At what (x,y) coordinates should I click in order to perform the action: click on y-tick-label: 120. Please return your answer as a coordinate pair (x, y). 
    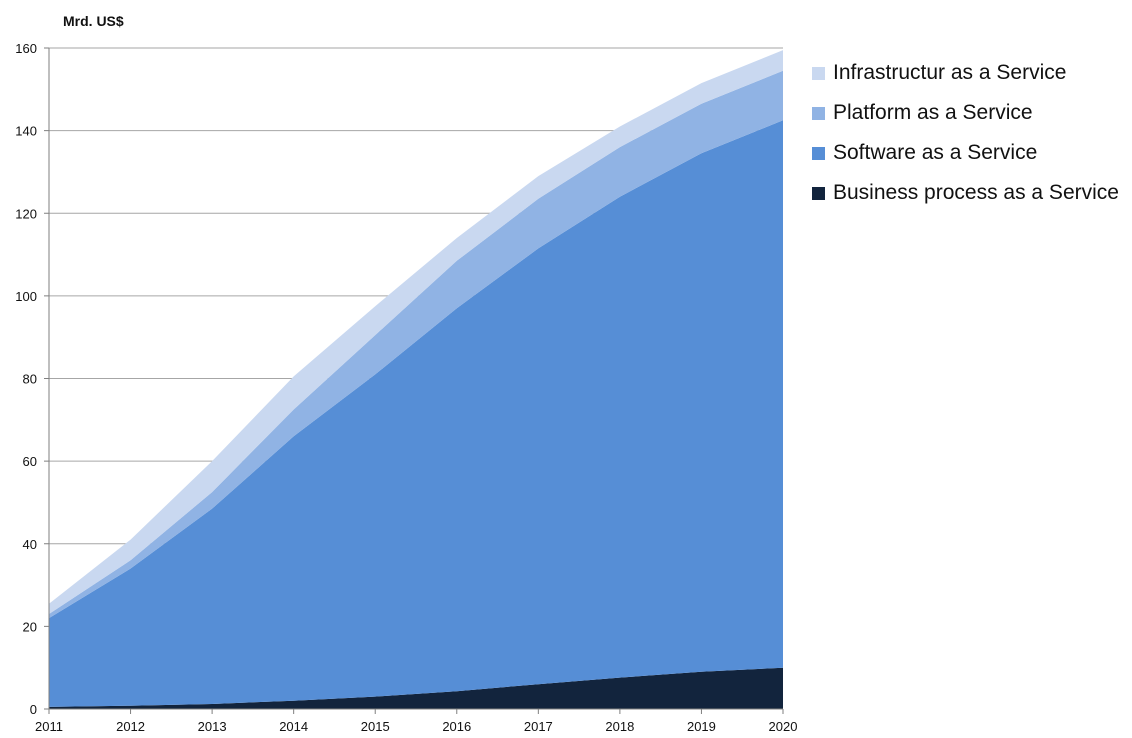
    Looking at the image, I should click on (26, 213).